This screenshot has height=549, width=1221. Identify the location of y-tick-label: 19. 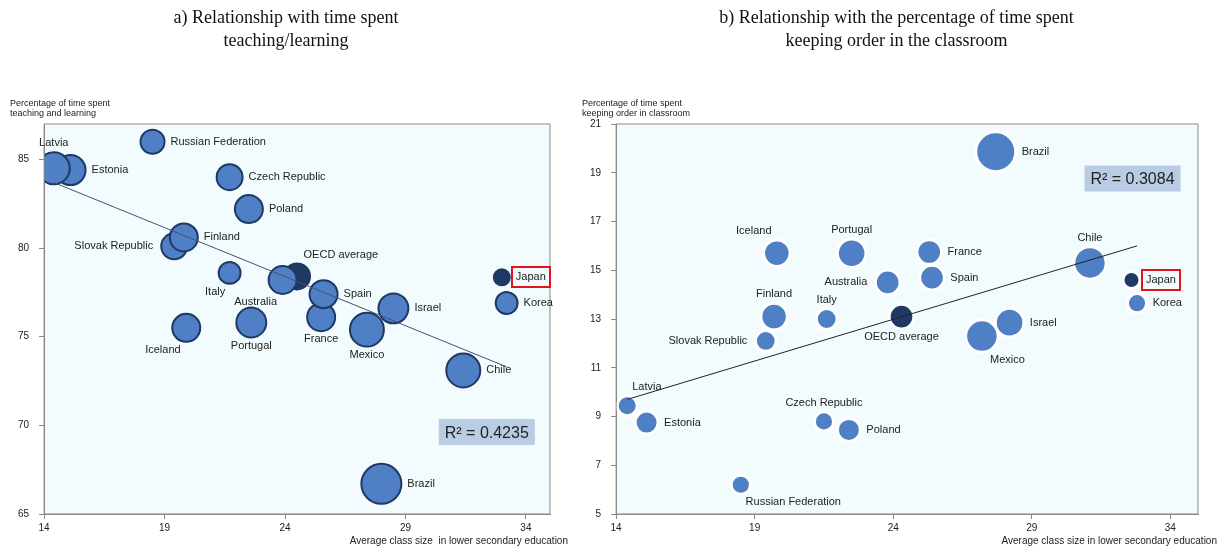
(596, 172).